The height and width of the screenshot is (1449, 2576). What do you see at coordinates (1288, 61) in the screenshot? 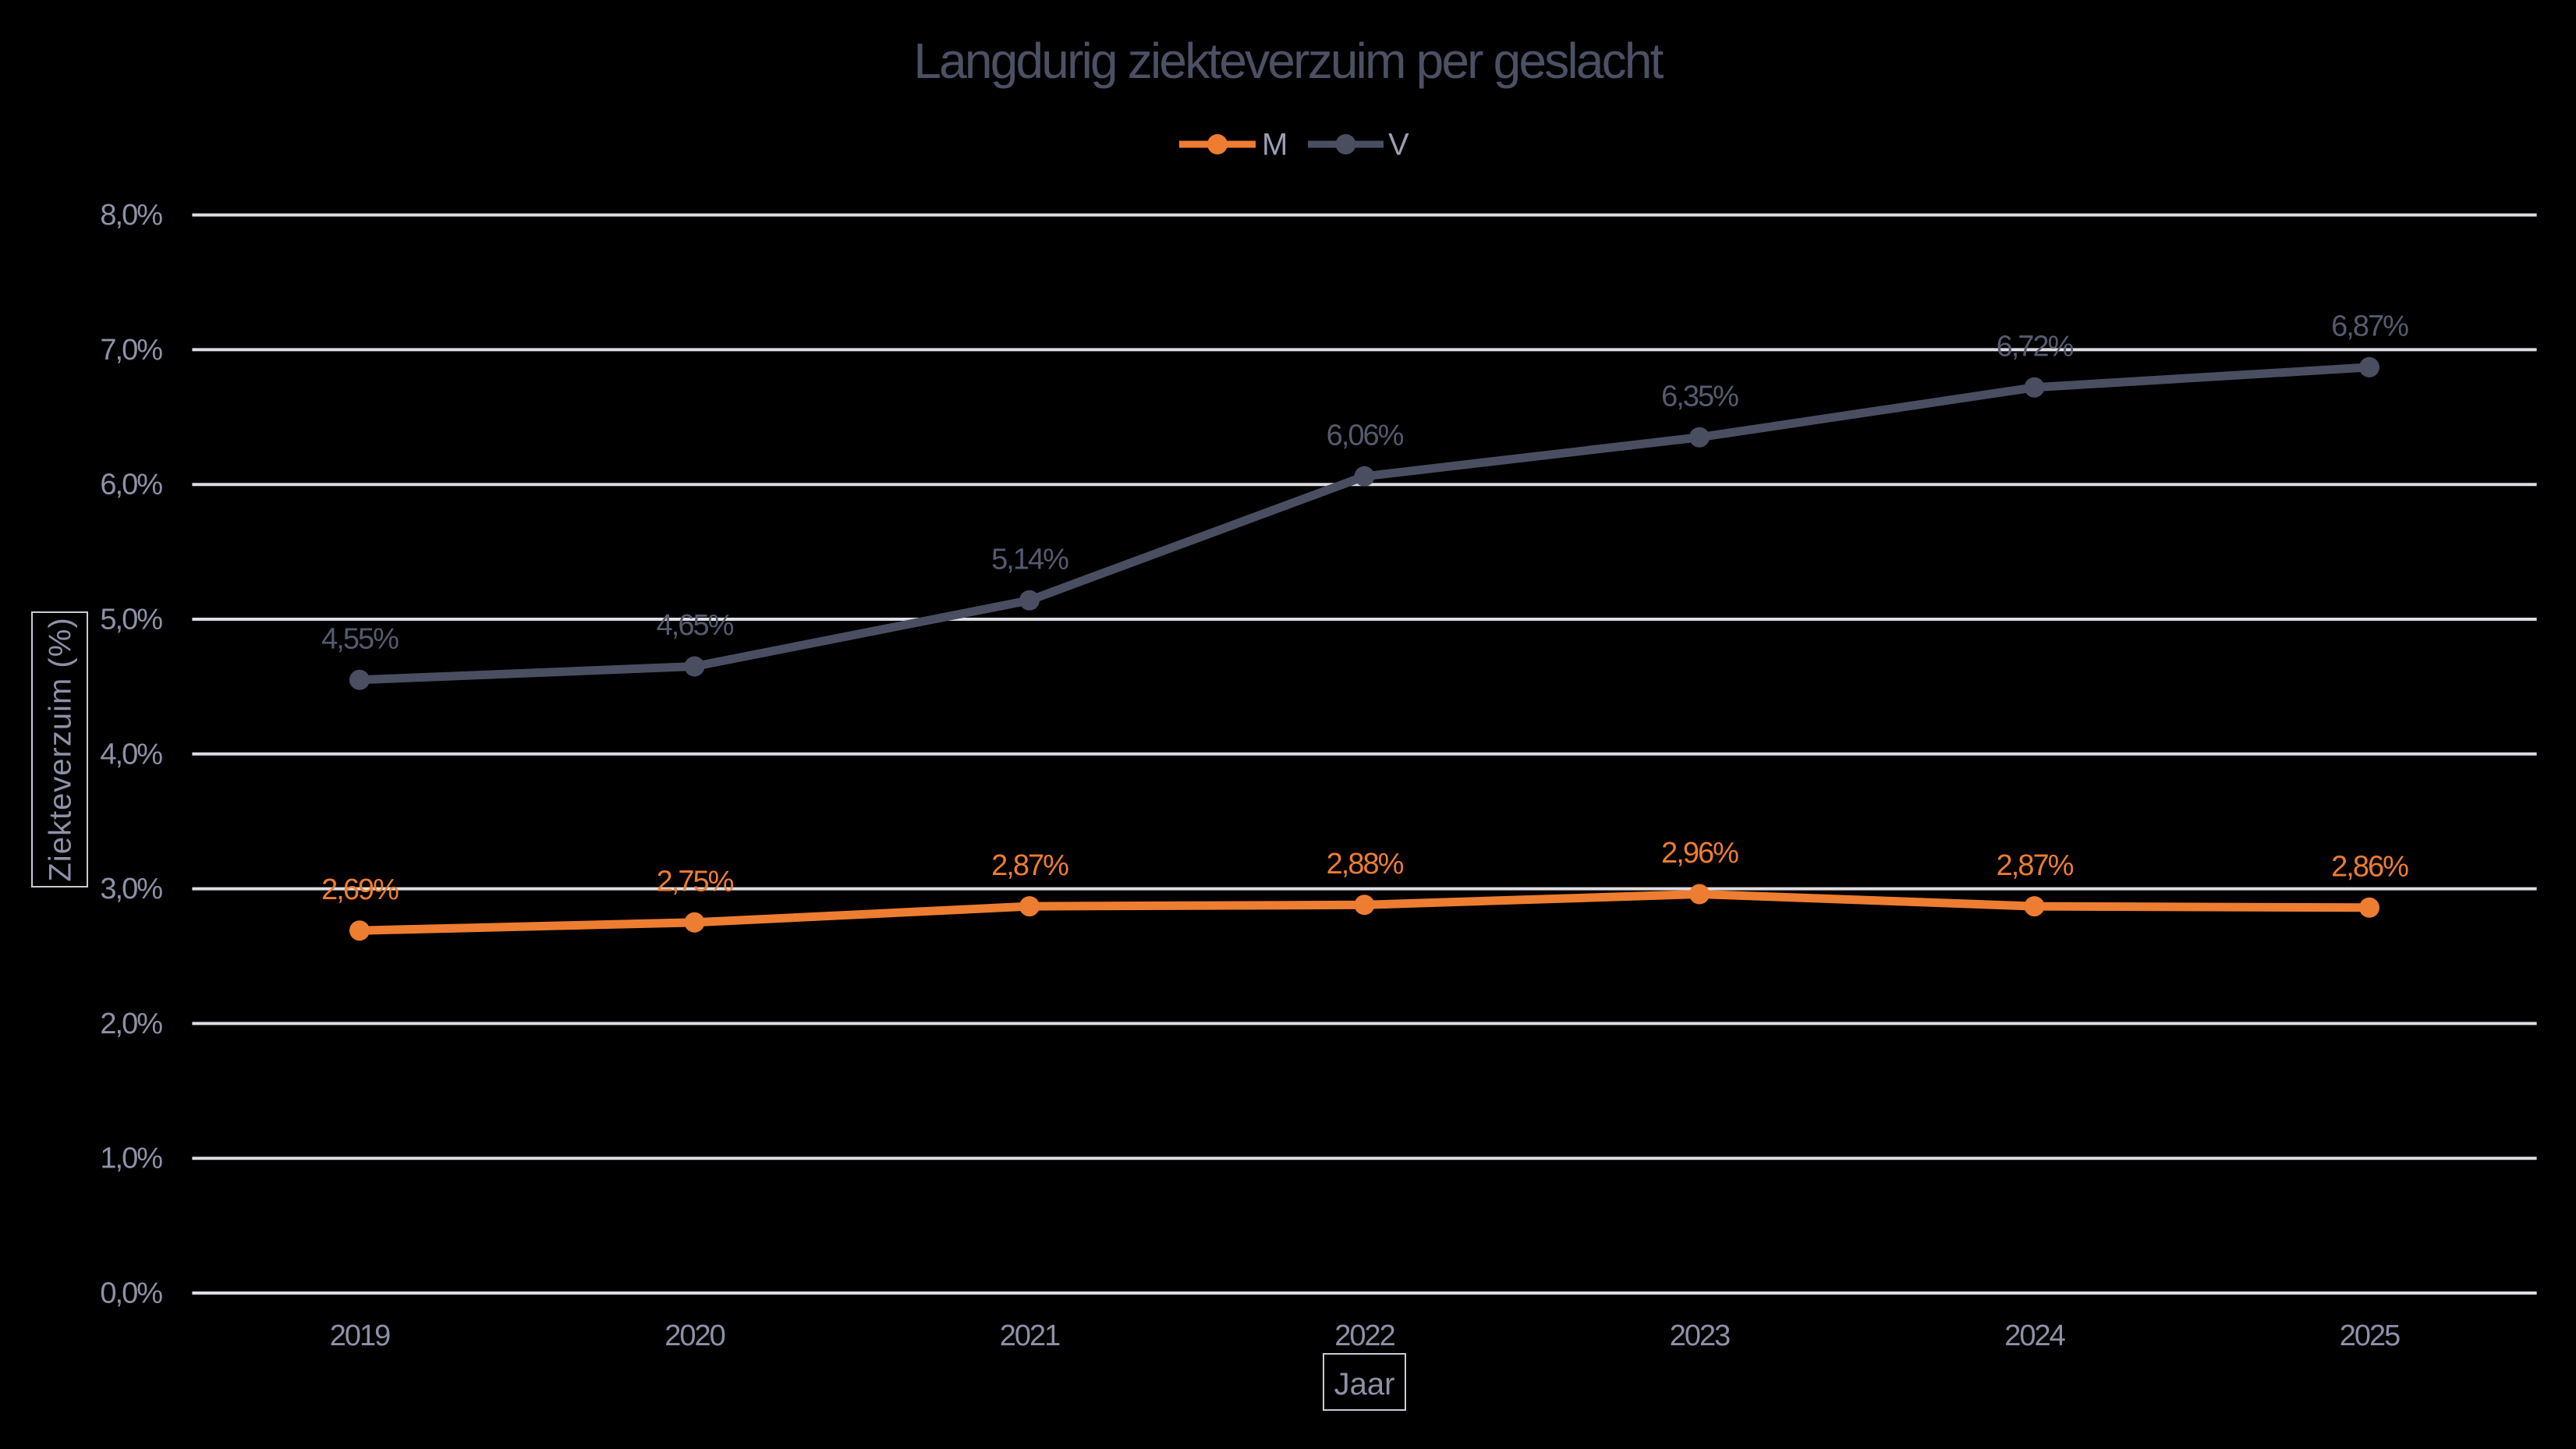
I see `svg-text:Langdurig ziekteverzuim per ge: Langdurig ziekteverzuim per geslacht` at bounding box center [1288, 61].